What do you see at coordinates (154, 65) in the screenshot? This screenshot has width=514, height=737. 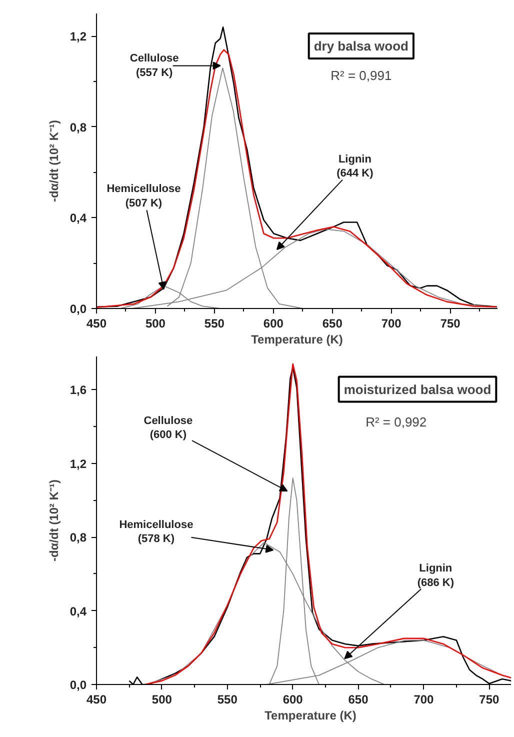 I see `annotation: Cellulose (557 K)` at bounding box center [154, 65].